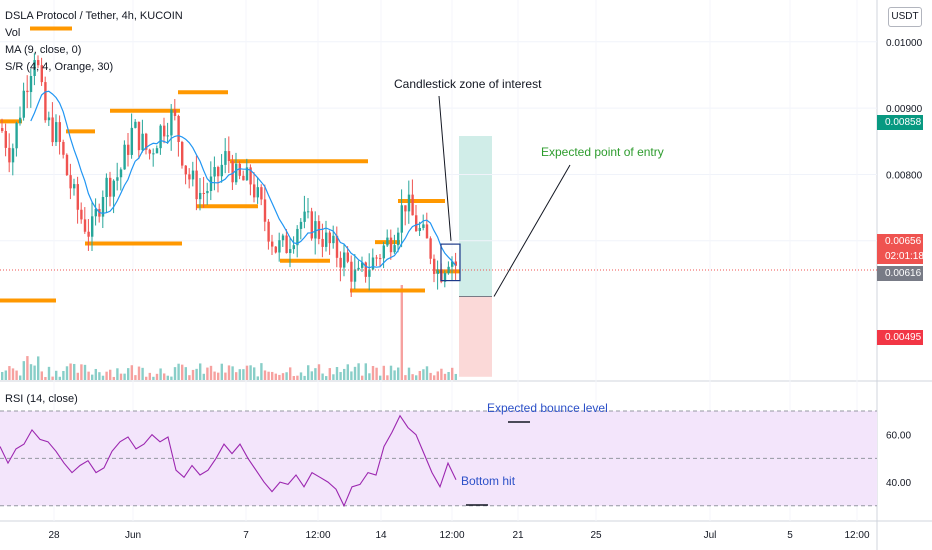 The image size is (932, 550). Describe the element at coordinates (790, 535) in the screenshot. I see `time-tick-label: 5` at that location.